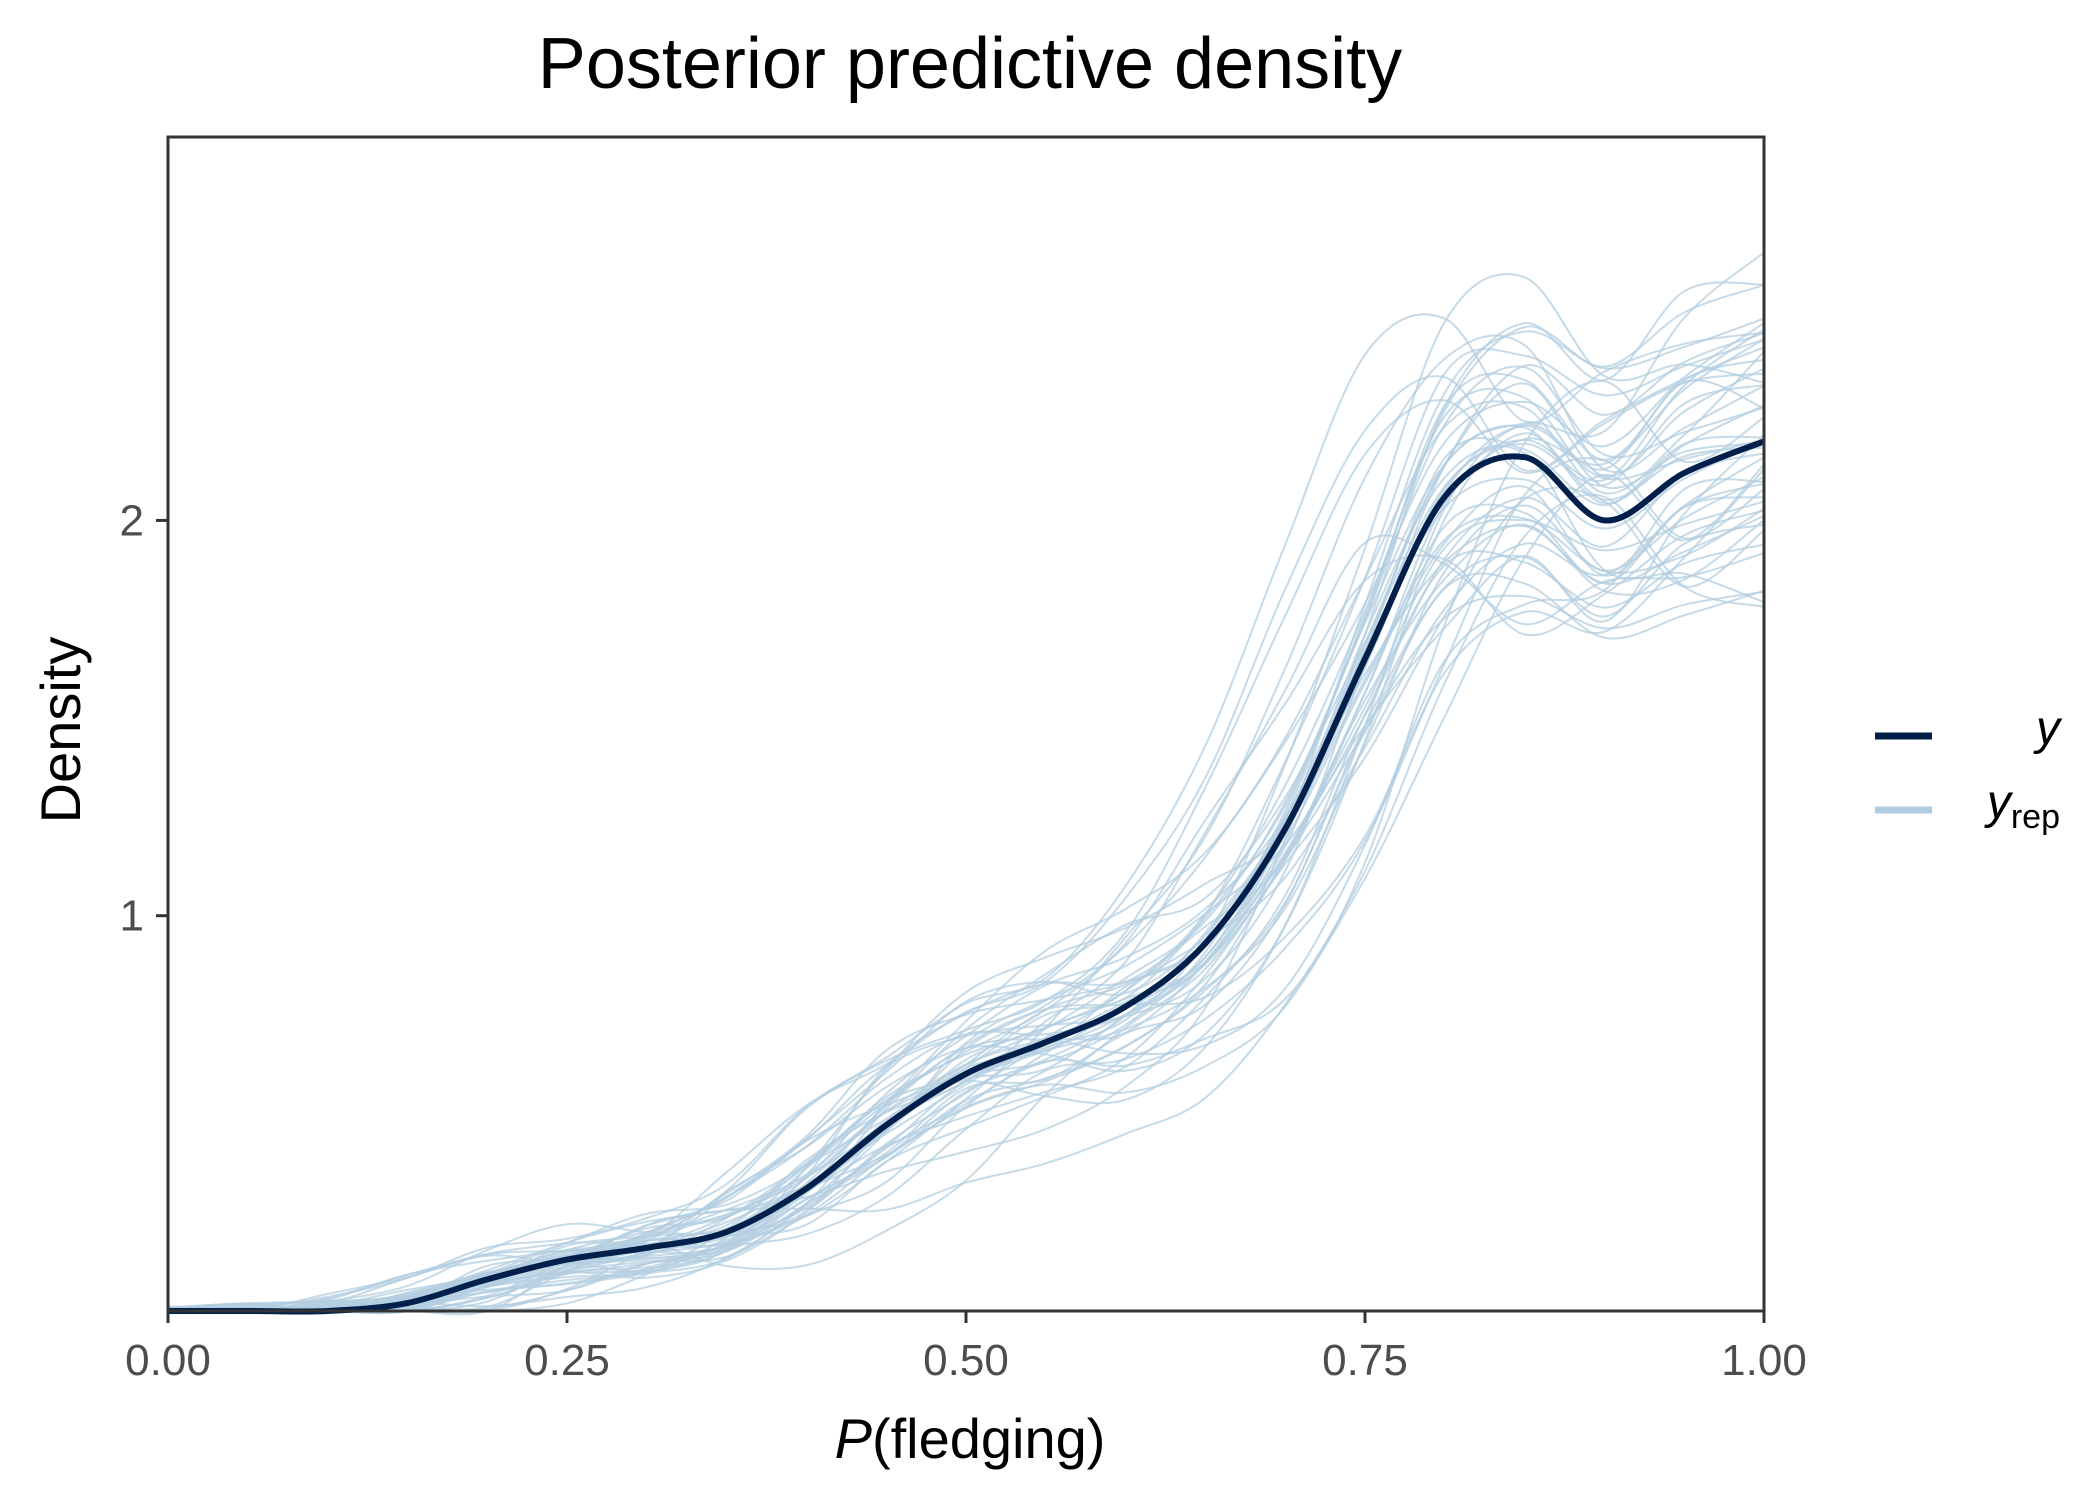 Image resolution: width=2100 pixels, height=1500 pixels. Describe the element at coordinates (60, 730) in the screenshot. I see `y-axis-title: Density` at that location.